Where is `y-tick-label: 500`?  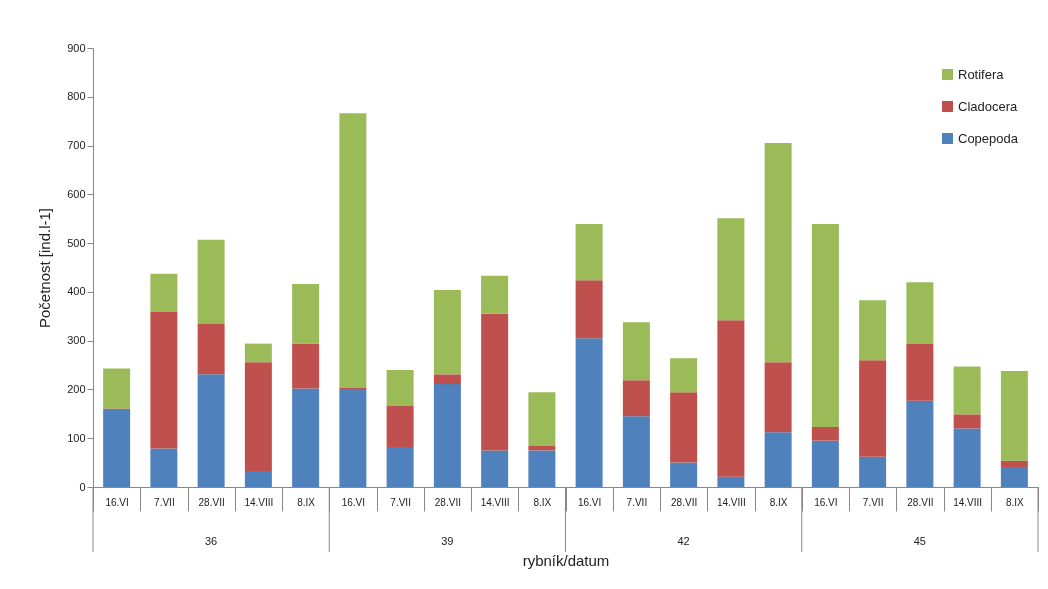
y-tick-label: 500 is located at coordinates (76, 242).